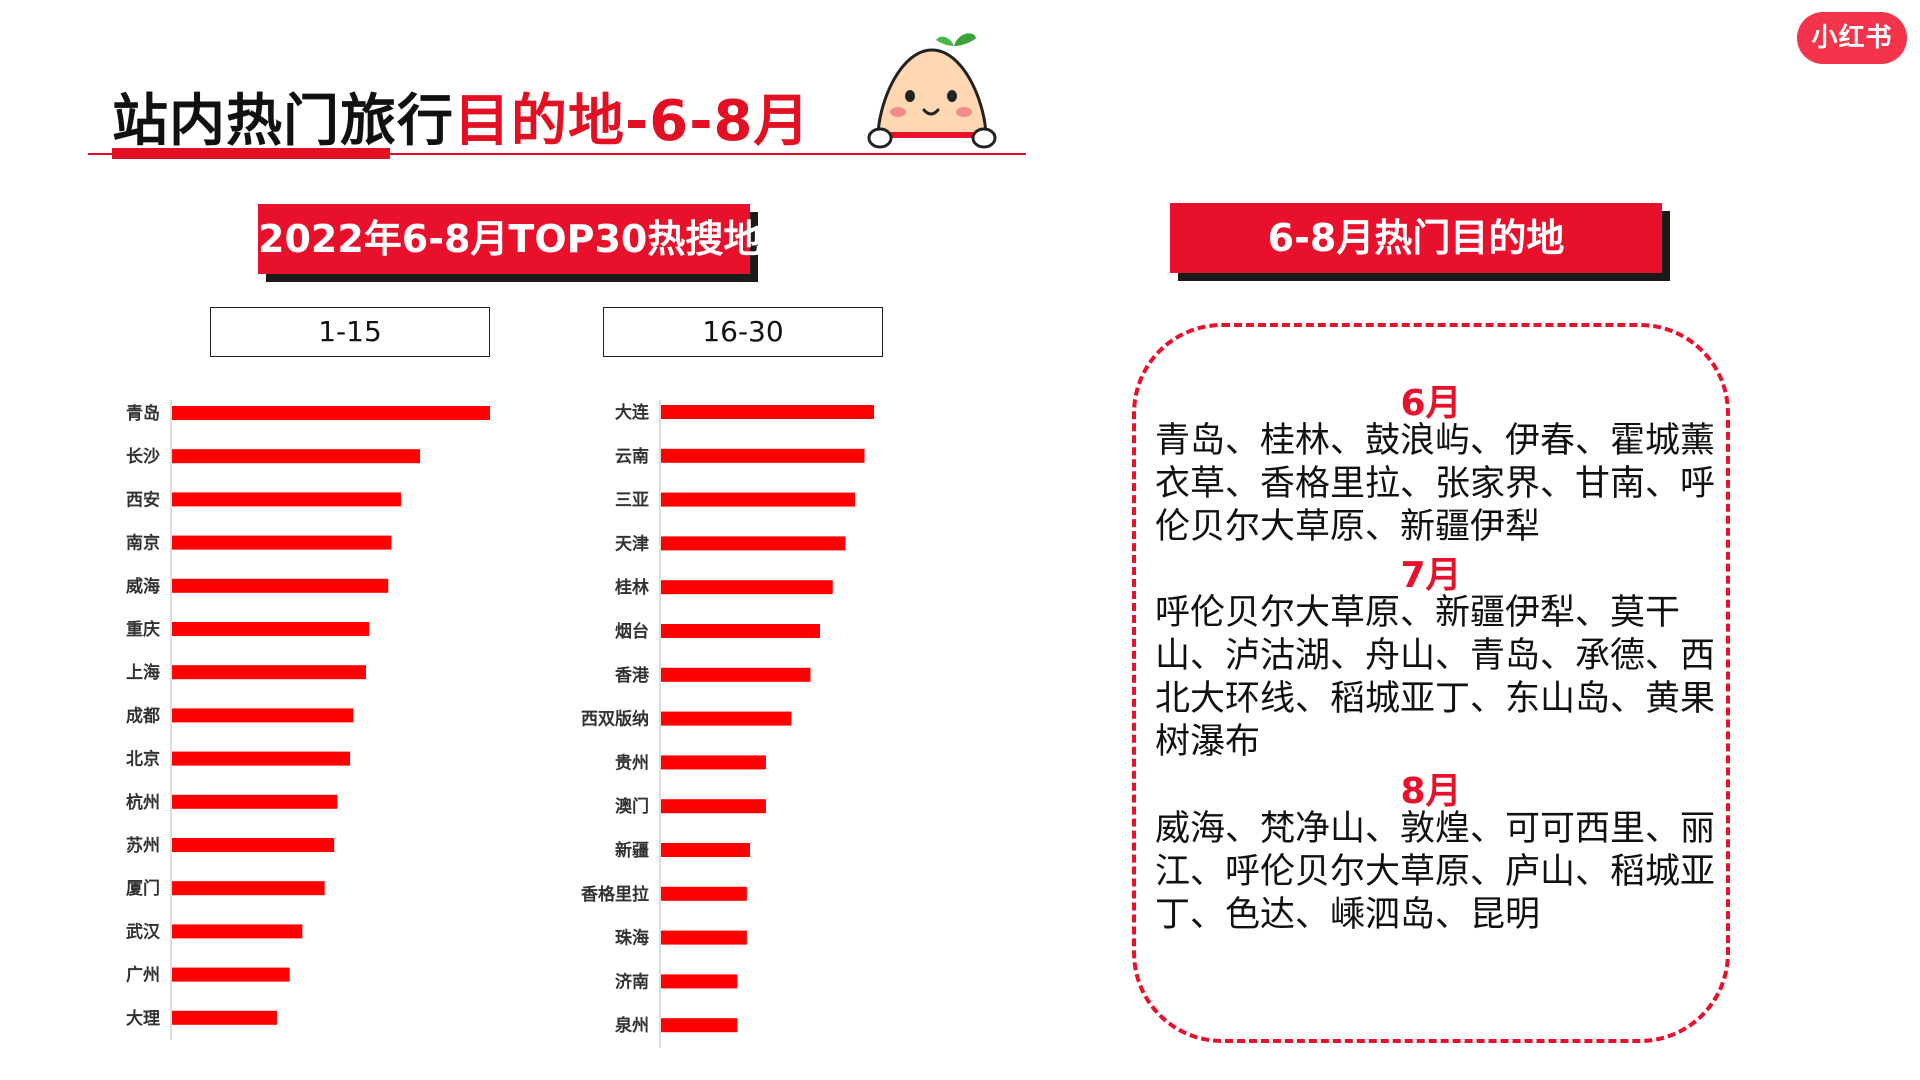 The width and height of the screenshot is (1920, 1080). Describe the element at coordinates (1431, 403) in the screenshot. I see `month-label-june: 6月` at that location.